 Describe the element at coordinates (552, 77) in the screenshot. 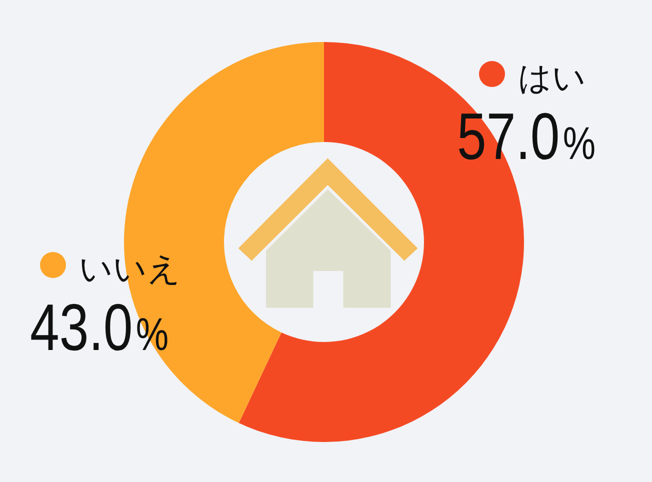

I see `legend-label: はい` at that location.